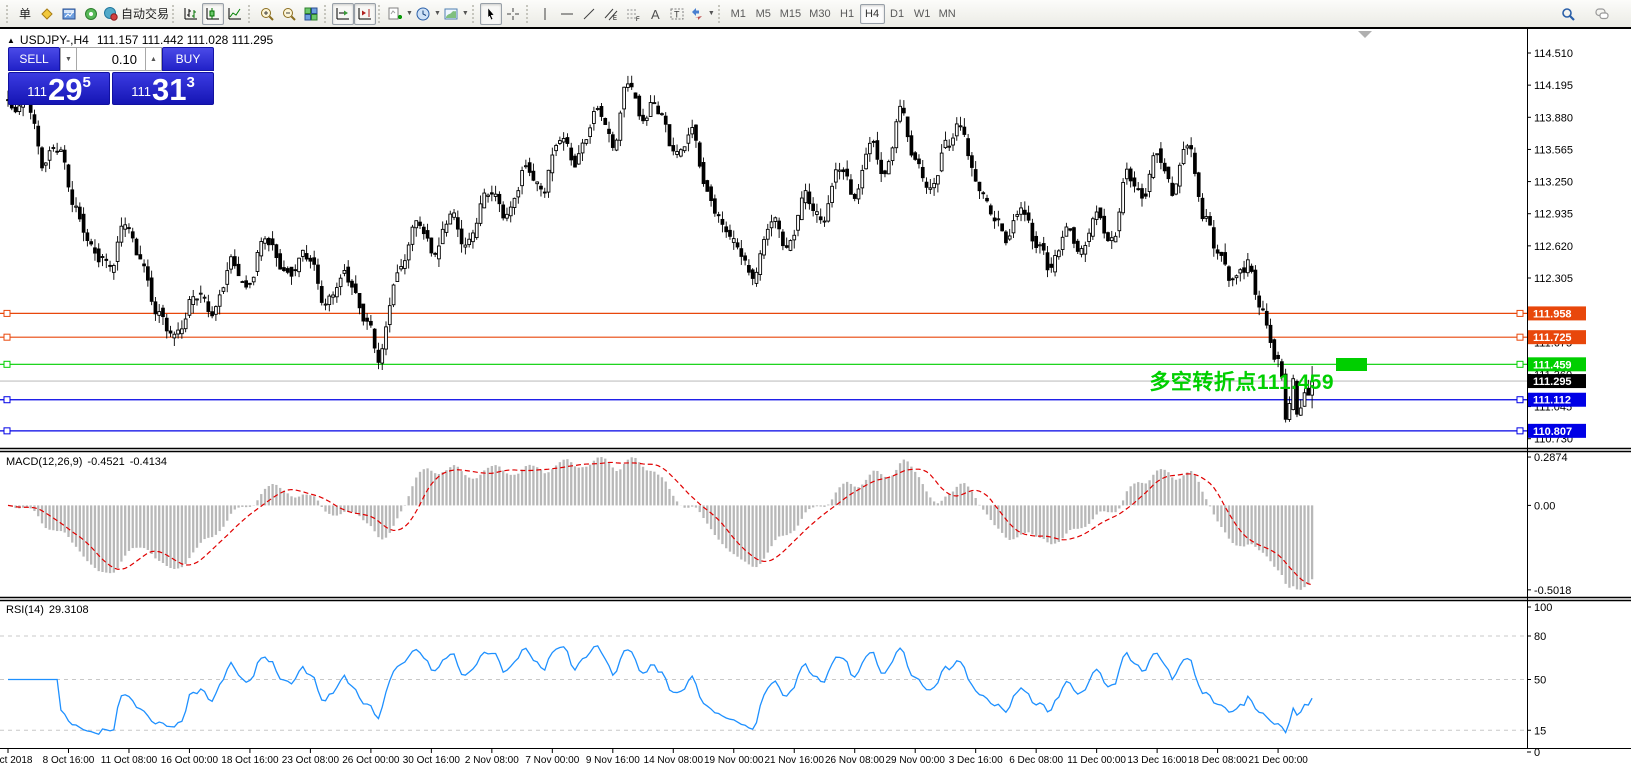 The image size is (1631, 775). I want to click on candlestick-icon, so click(213, 13).